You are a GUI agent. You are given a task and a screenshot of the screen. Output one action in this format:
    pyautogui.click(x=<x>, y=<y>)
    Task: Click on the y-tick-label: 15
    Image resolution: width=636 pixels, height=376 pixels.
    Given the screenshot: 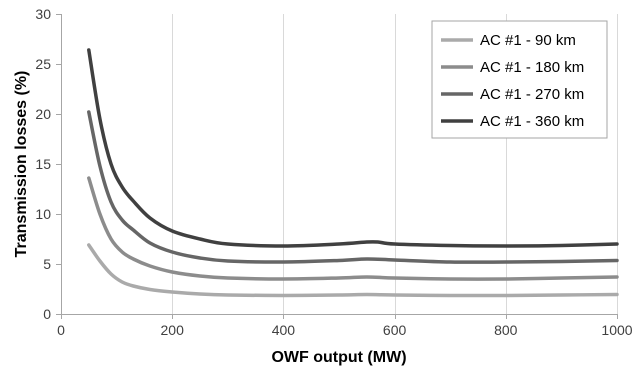 What is the action you would take?
    pyautogui.click(x=43, y=164)
    